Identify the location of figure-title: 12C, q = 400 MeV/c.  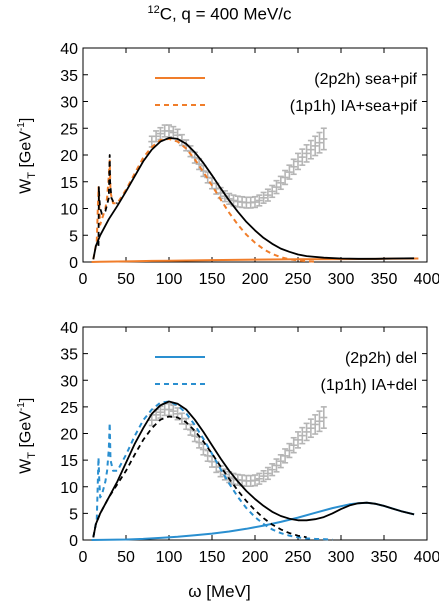
(219, 14).